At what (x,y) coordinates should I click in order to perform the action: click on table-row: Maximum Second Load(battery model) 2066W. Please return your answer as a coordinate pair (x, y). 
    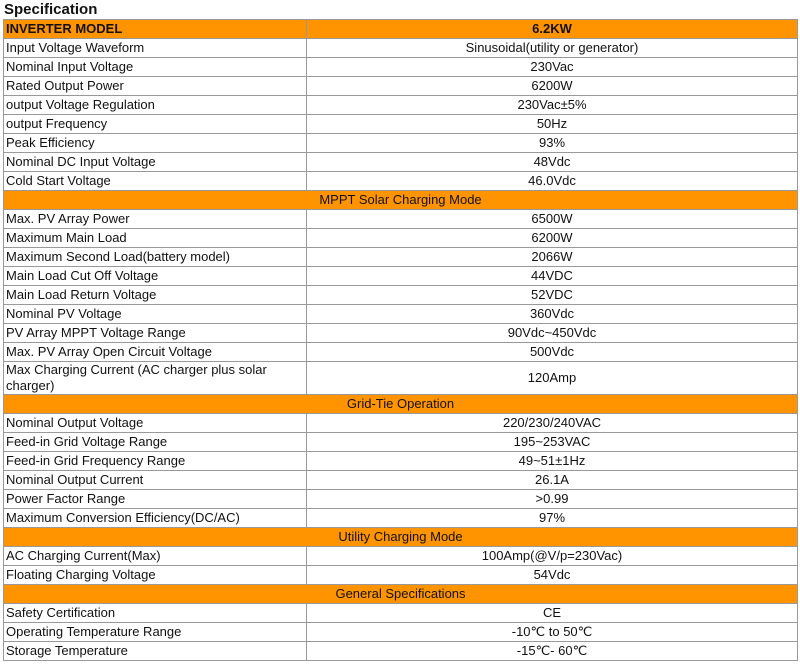
    Looking at the image, I should click on (400, 257).